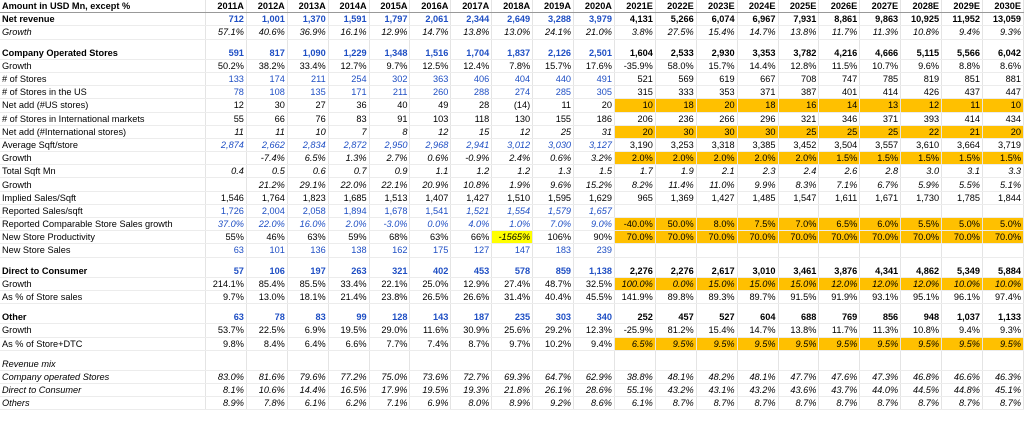  Describe the element at coordinates (962, 171) in the screenshot. I see `value-cell: 3.1` at that location.